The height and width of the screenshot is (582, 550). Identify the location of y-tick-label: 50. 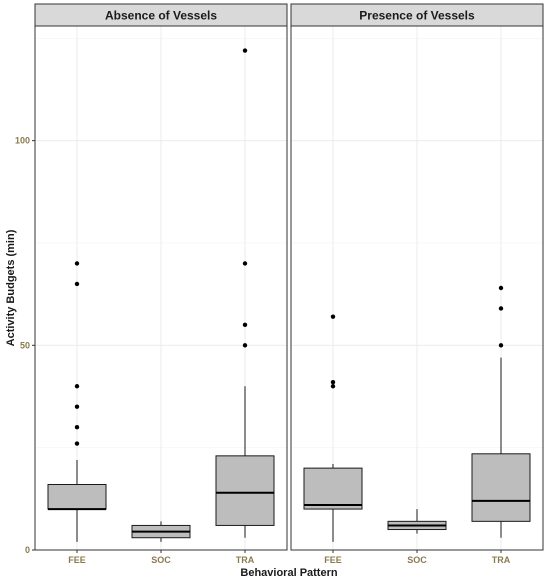
(25, 345).